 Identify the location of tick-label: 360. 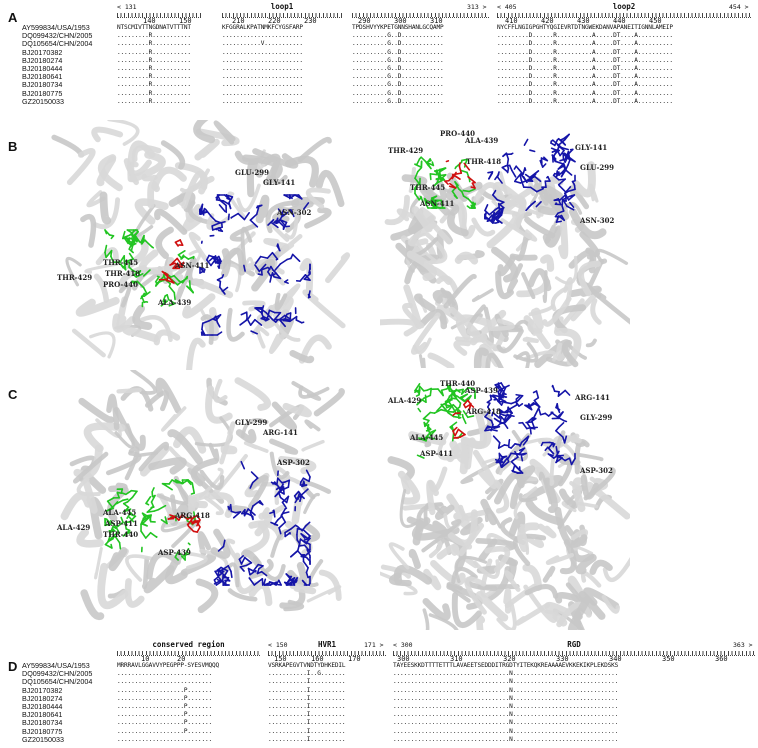
(721, 659).